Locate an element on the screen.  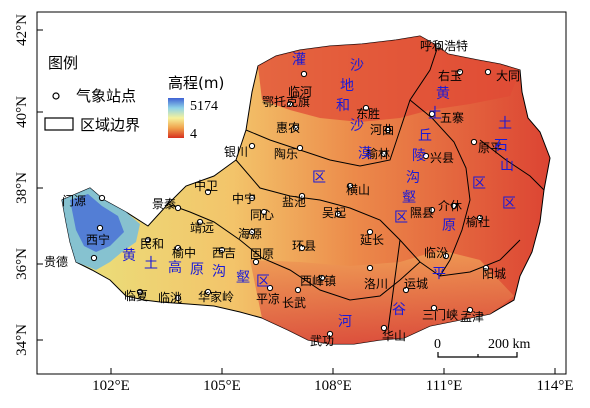
legend: 图例 气象站点 区域边界 高程(m) 5174 4 is located at coordinates (134, 98).